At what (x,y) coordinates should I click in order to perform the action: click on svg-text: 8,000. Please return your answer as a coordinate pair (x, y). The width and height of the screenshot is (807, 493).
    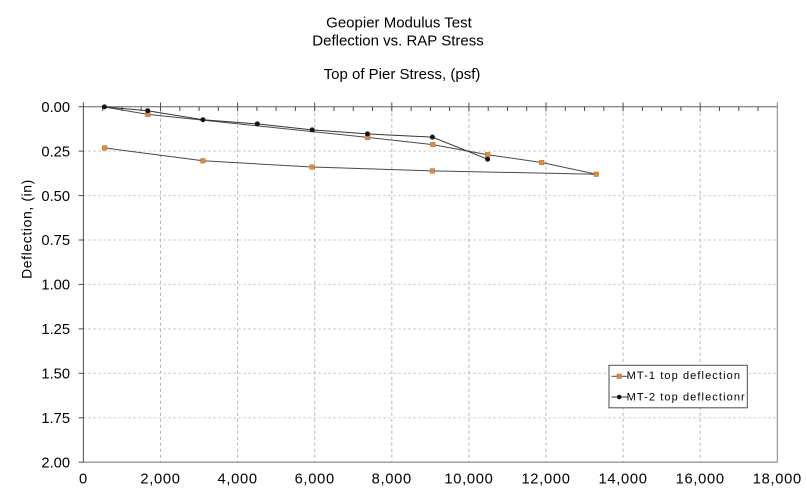
    Looking at the image, I should click on (392, 480).